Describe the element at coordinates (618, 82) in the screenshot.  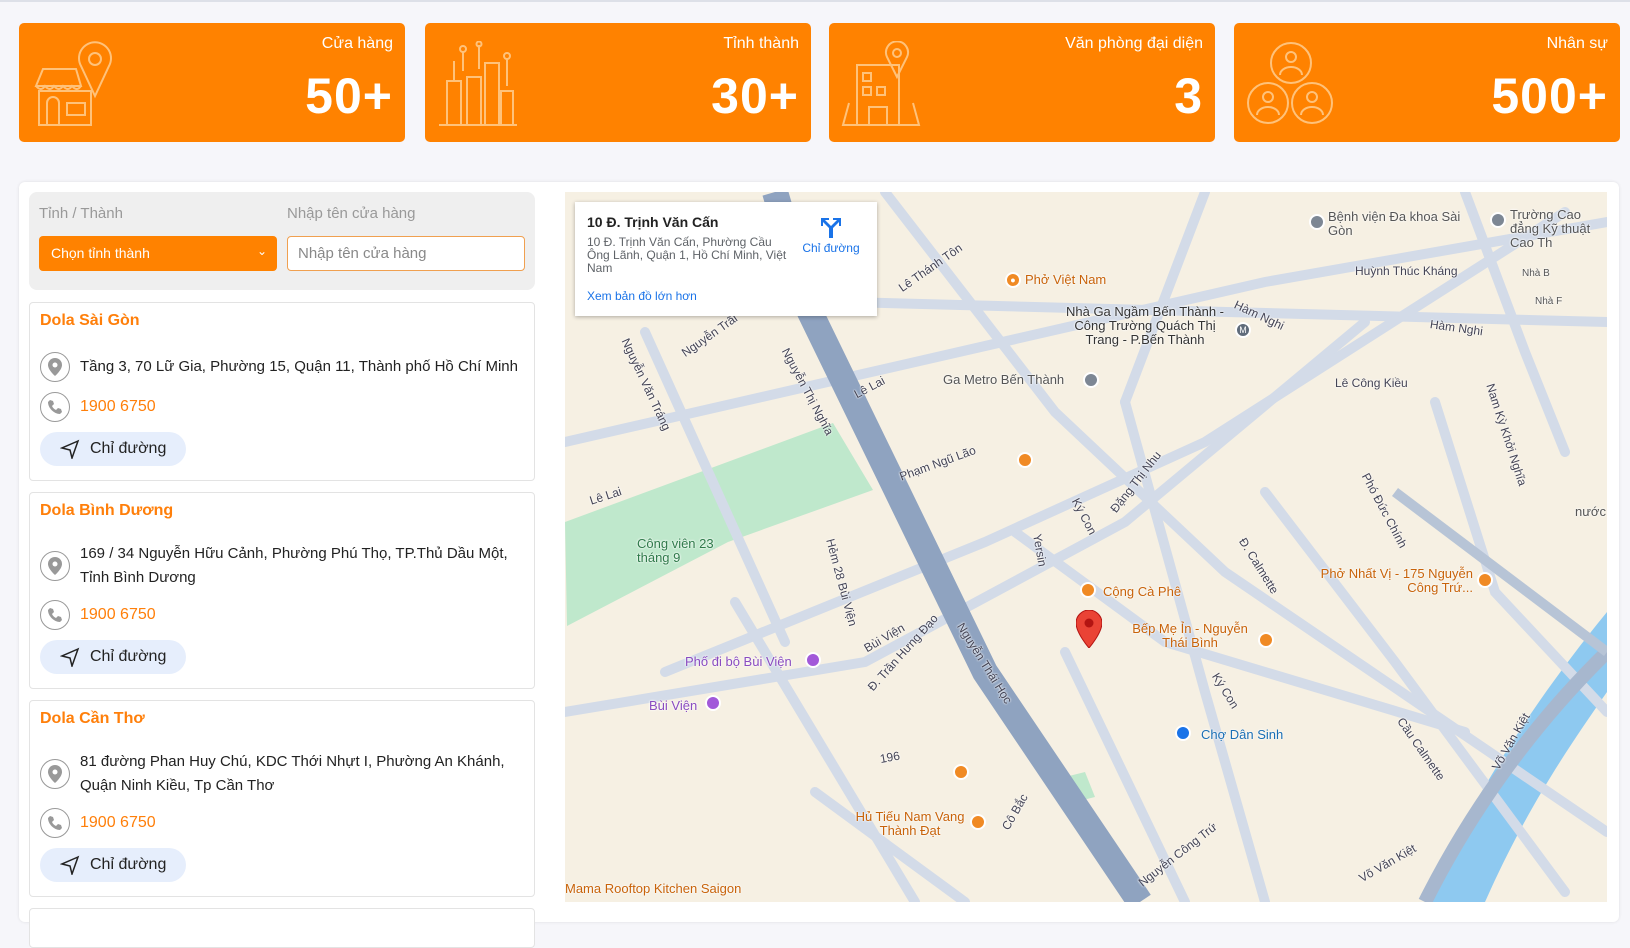
I see `stat-card-provinces: Tỉnh thành 30+` at that location.